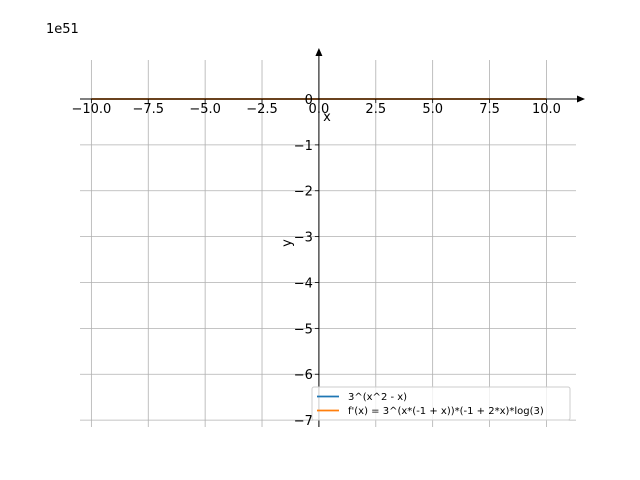 This screenshot has height=480, width=640. What do you see at coordinates (375, 109) in the screenshot?
I see `x-tick-label-5: 2.5` at bounding box center [375, 109].